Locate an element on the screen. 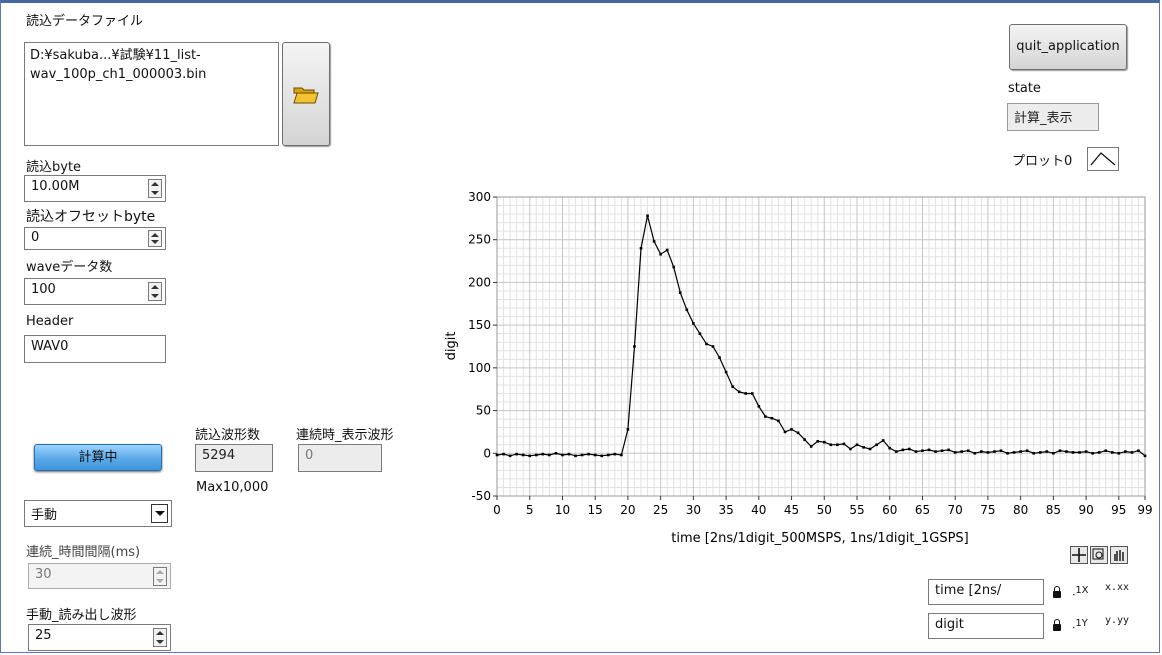 The height and width of the screenshot is (655, 1162). mode-select-value: 手動 is located at coordinates (44, 515).